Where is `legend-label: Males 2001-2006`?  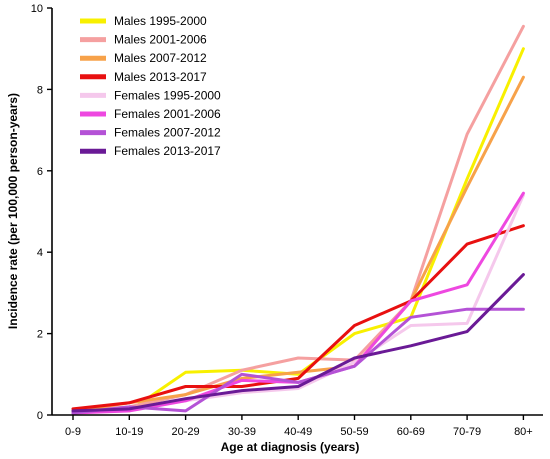 legend-label: Males 2001-2006 is located at coordinates (160, 40).